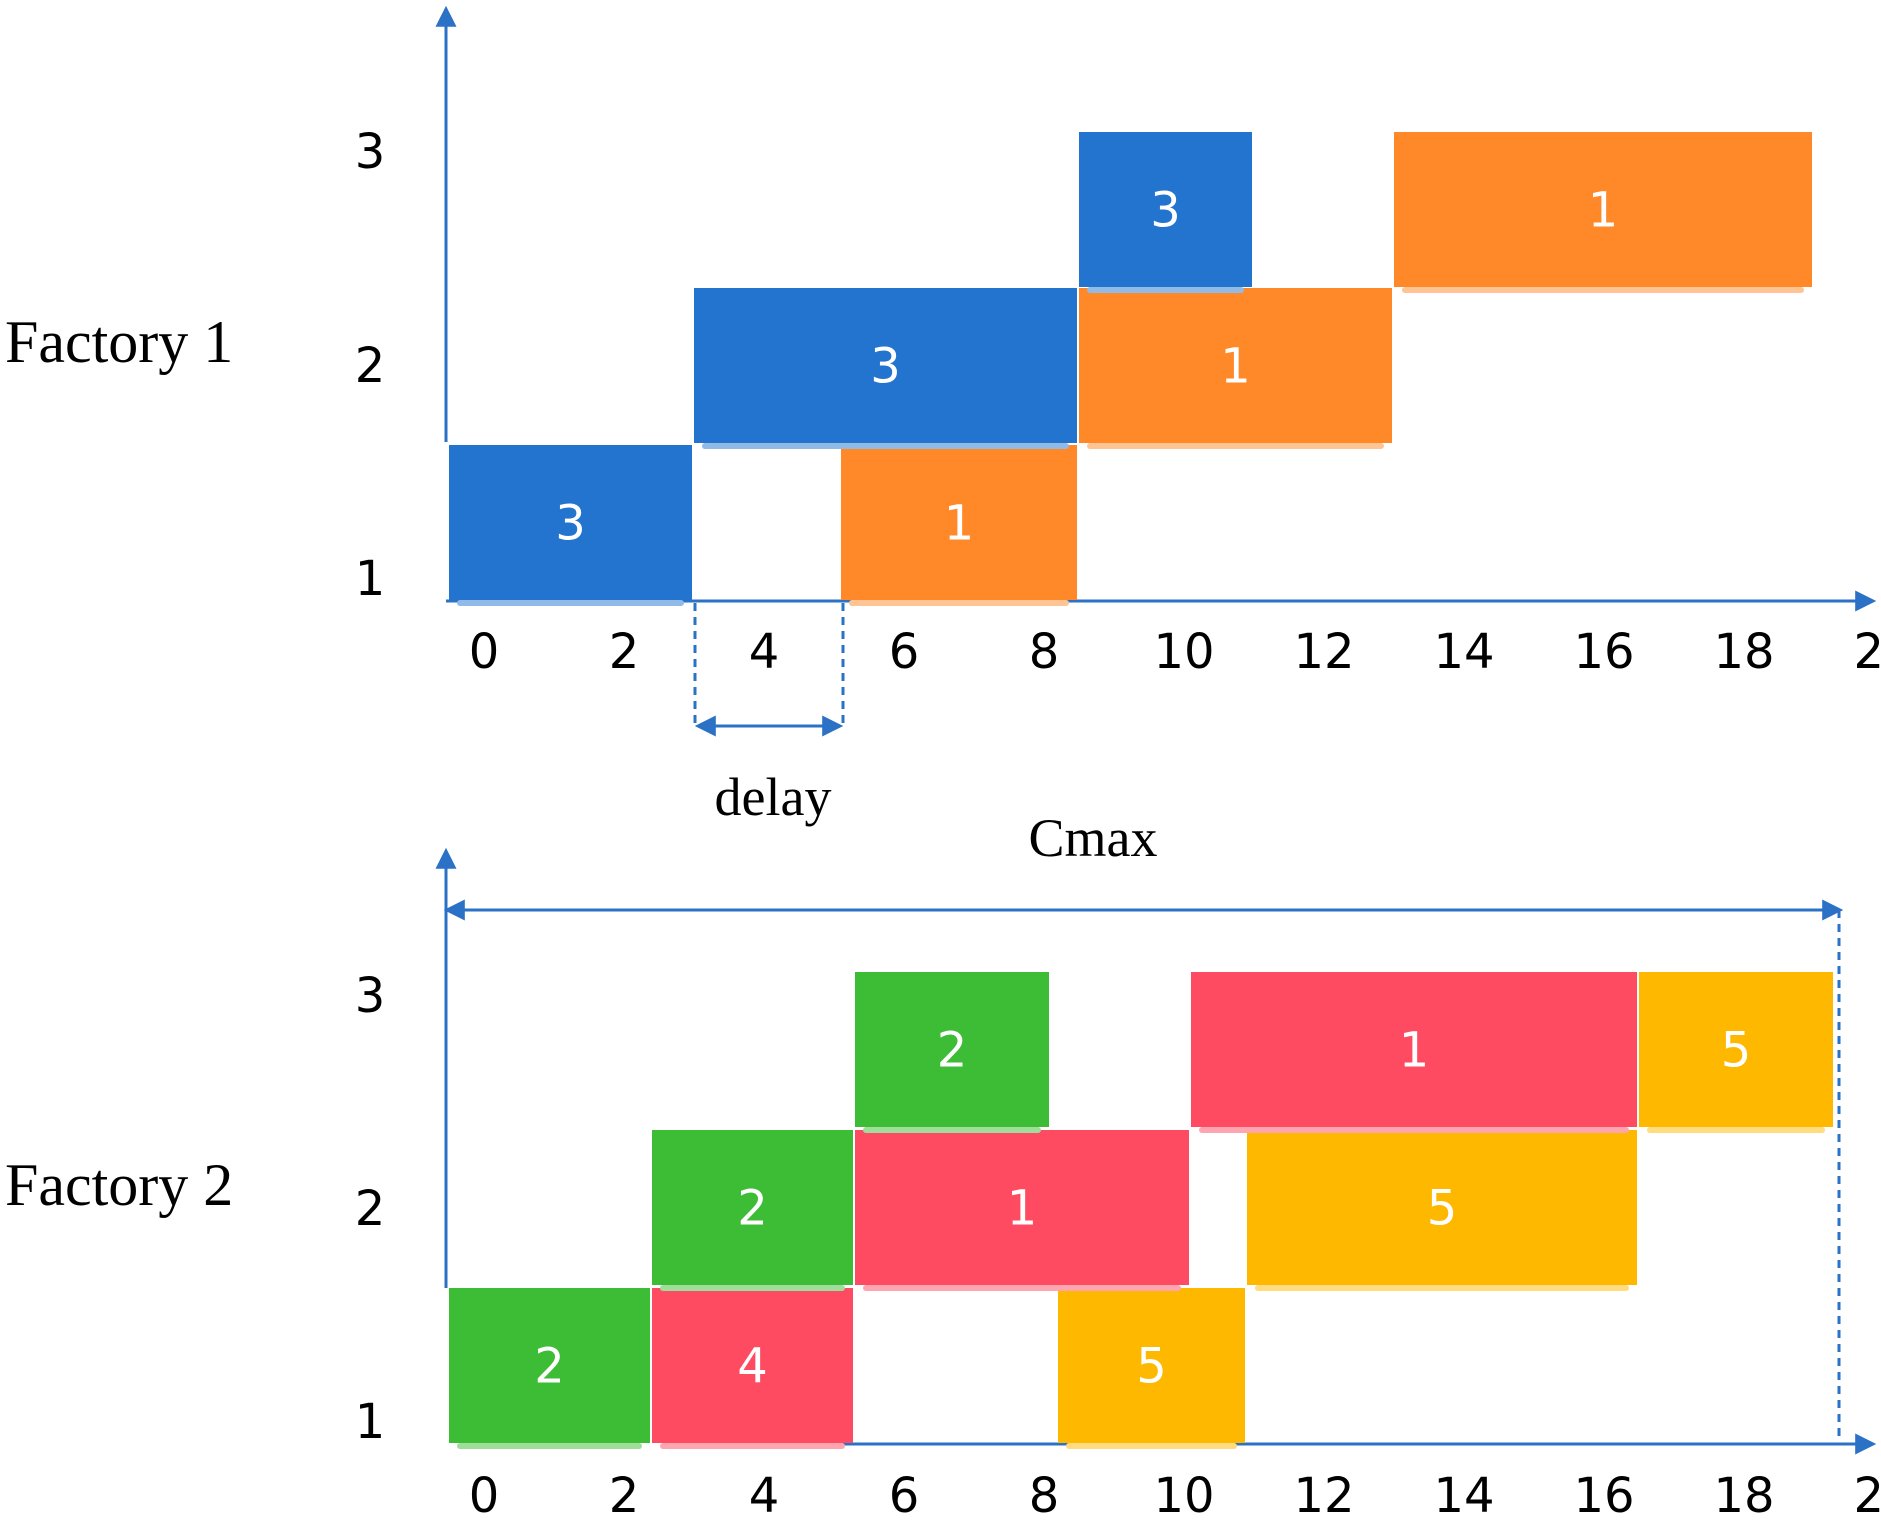 This screenshot has width=1881, height=1529. I want to click on task-bar-job-5-machine-3: 5, so click(1736, 1052).